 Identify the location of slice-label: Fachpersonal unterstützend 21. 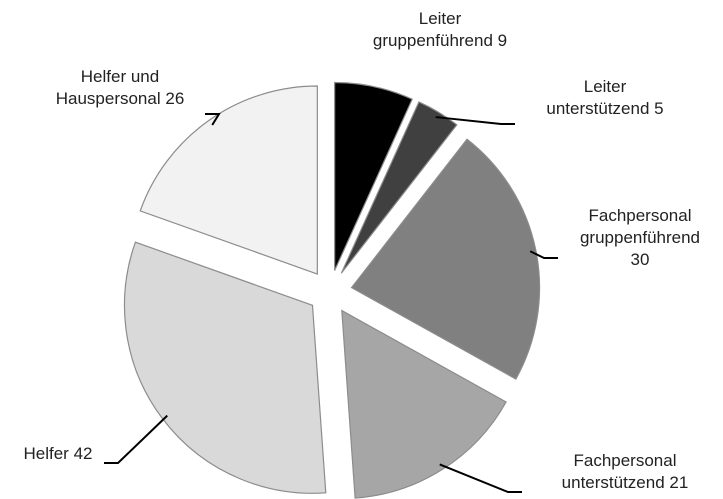
(625, 472).